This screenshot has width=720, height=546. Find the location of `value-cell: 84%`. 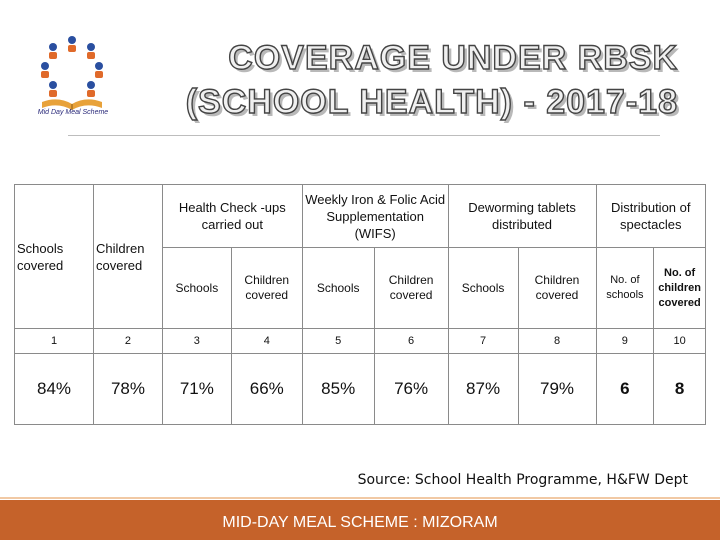

value-cell: 84% is located at coordinates (54, 389).